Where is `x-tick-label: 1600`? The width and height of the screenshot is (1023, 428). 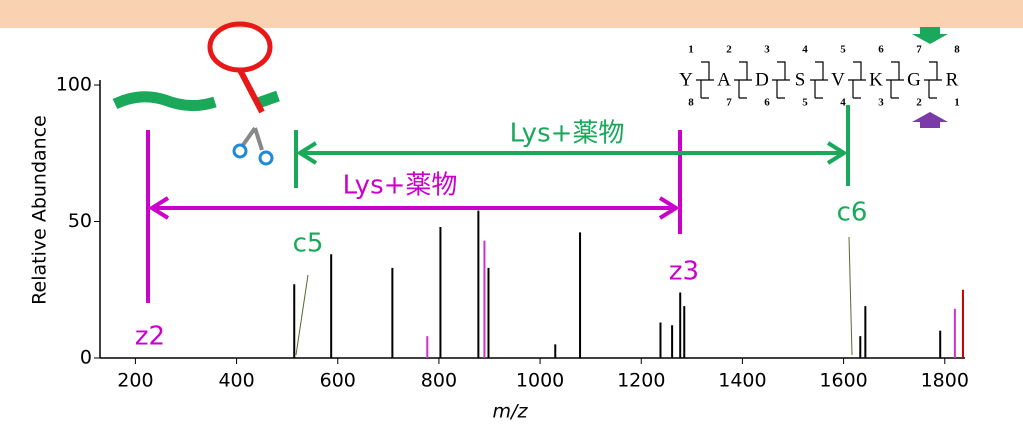
x-tick-label: 1600 is located at coordinates (843, 381).